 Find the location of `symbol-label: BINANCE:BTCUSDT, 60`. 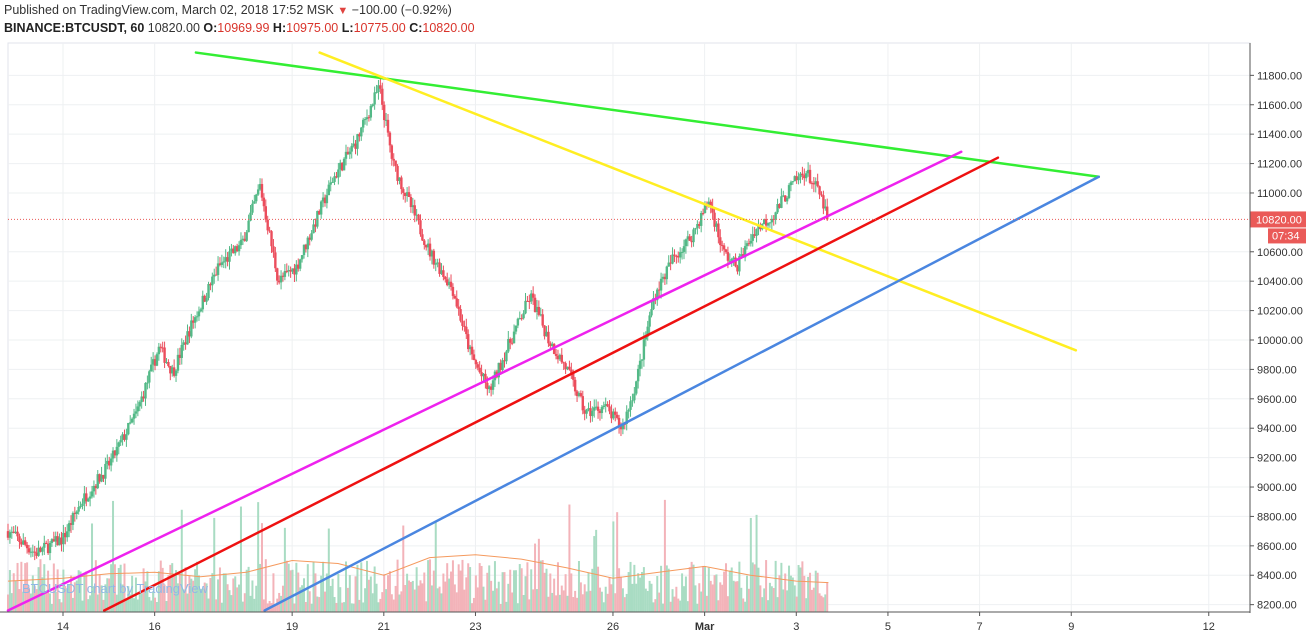

symbol-label: BINANCE:BTCUSDT, 60 is located at coordinates (74, 28).